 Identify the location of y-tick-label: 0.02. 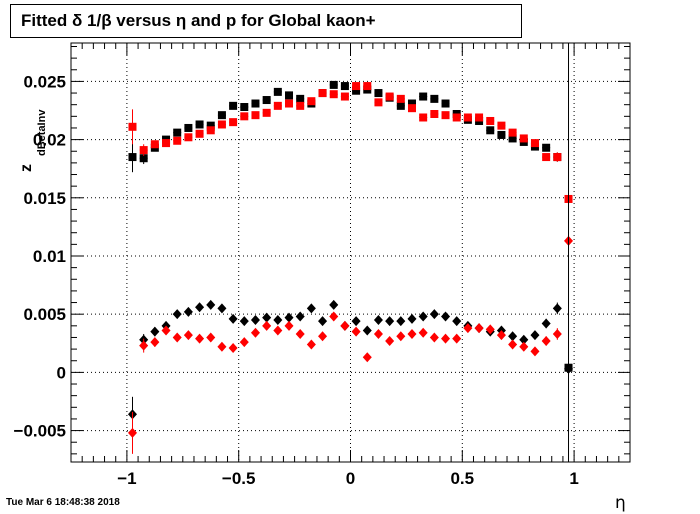
(49, 140).